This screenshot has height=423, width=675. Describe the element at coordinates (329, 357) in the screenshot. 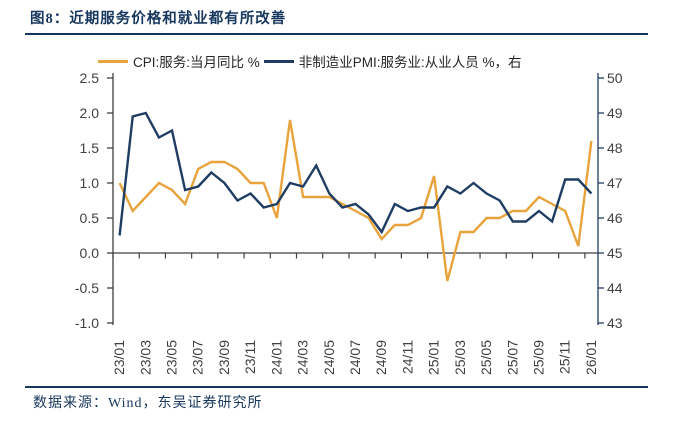

I see `x-axis-tick-label: 24/05` at that location.